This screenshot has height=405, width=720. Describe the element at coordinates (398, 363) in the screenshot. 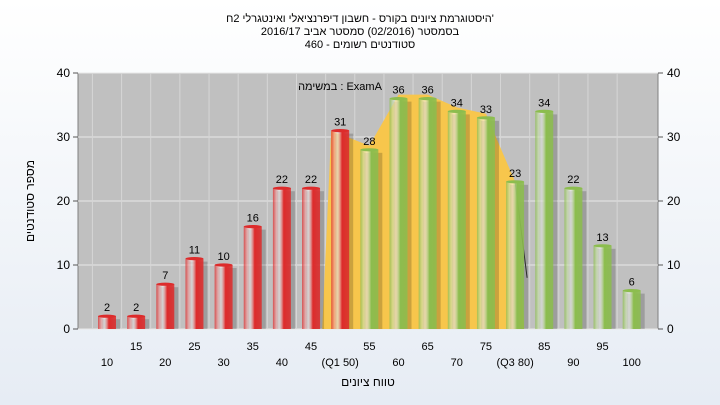

I see `x-tick-label: 60` at that location.